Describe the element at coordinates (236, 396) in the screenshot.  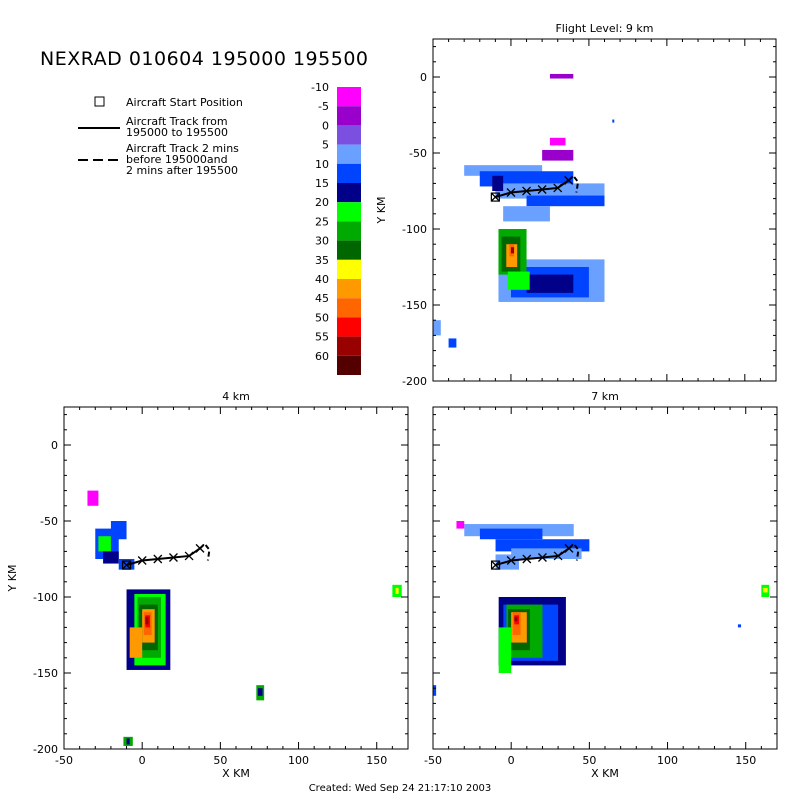
I see `panel-title: 4 km` at that location.